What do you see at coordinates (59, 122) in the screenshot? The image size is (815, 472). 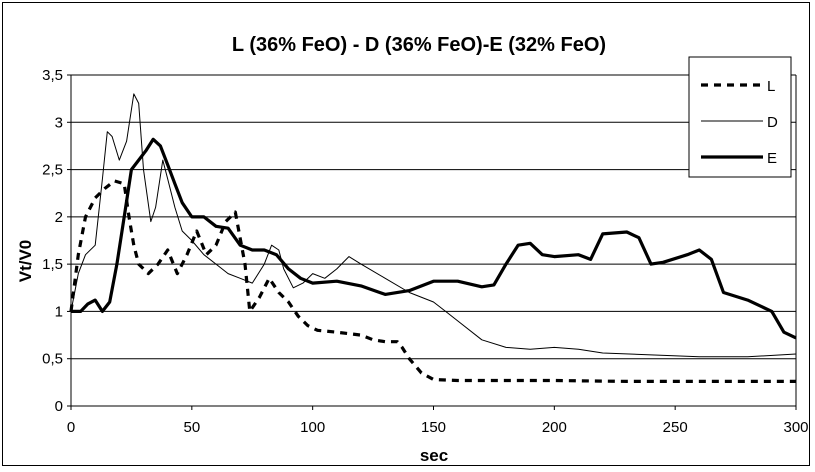 I see `y-tick-label: 3` at bounding box center [59, 122].